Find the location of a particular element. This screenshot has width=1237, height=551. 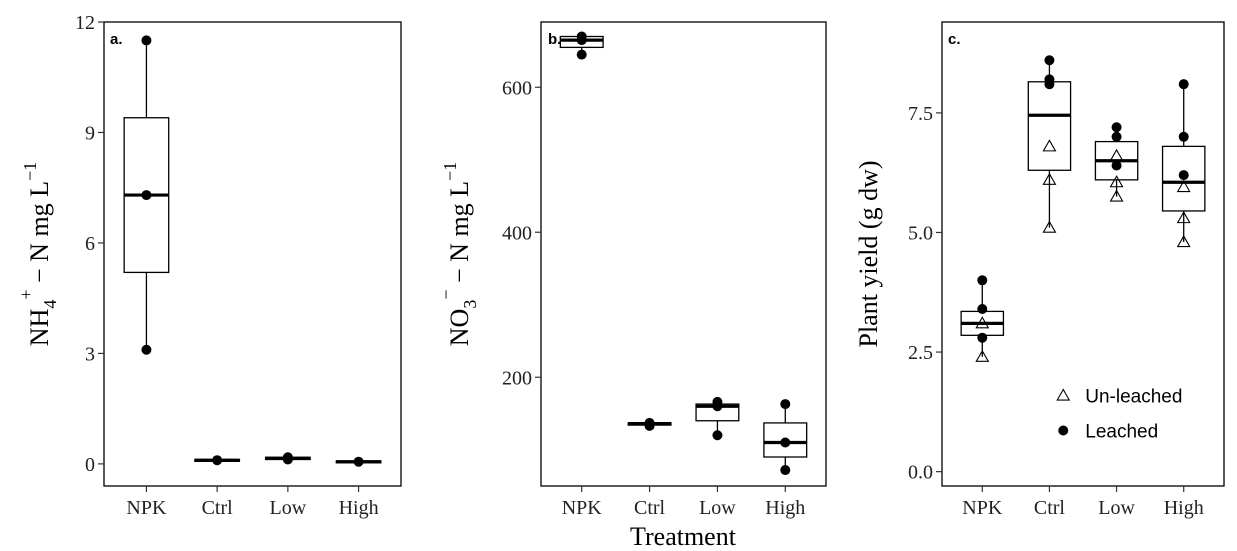

panel-b-y-axis-title: NO3− − N mg L−1 is located at coordinates (458, 254).